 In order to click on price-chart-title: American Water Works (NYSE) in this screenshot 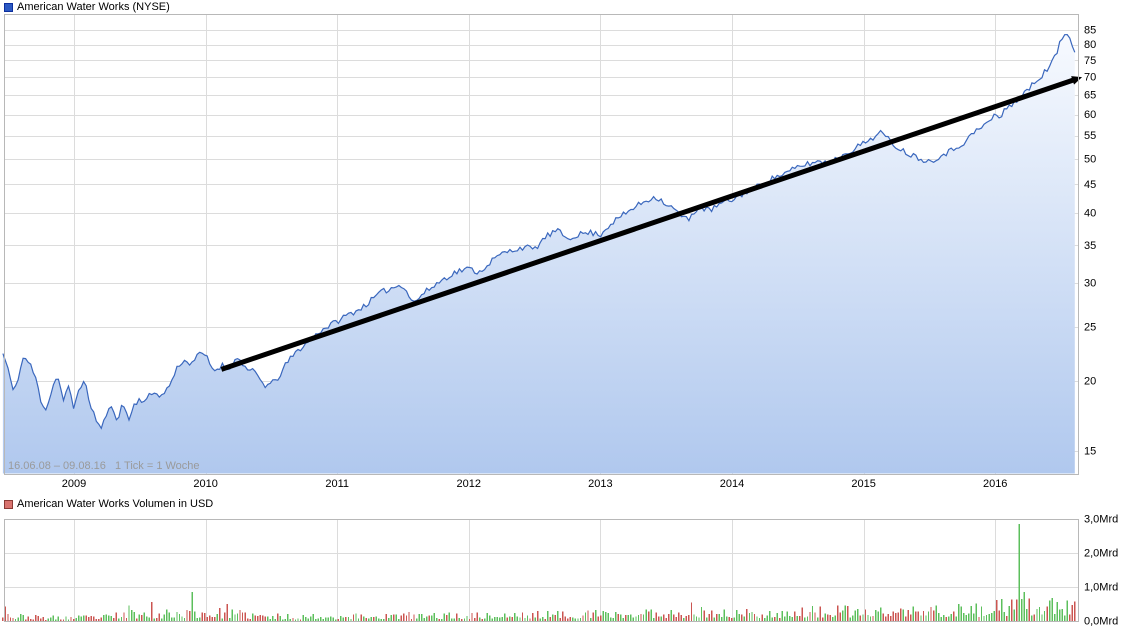, I will do `click(93, 7)`.